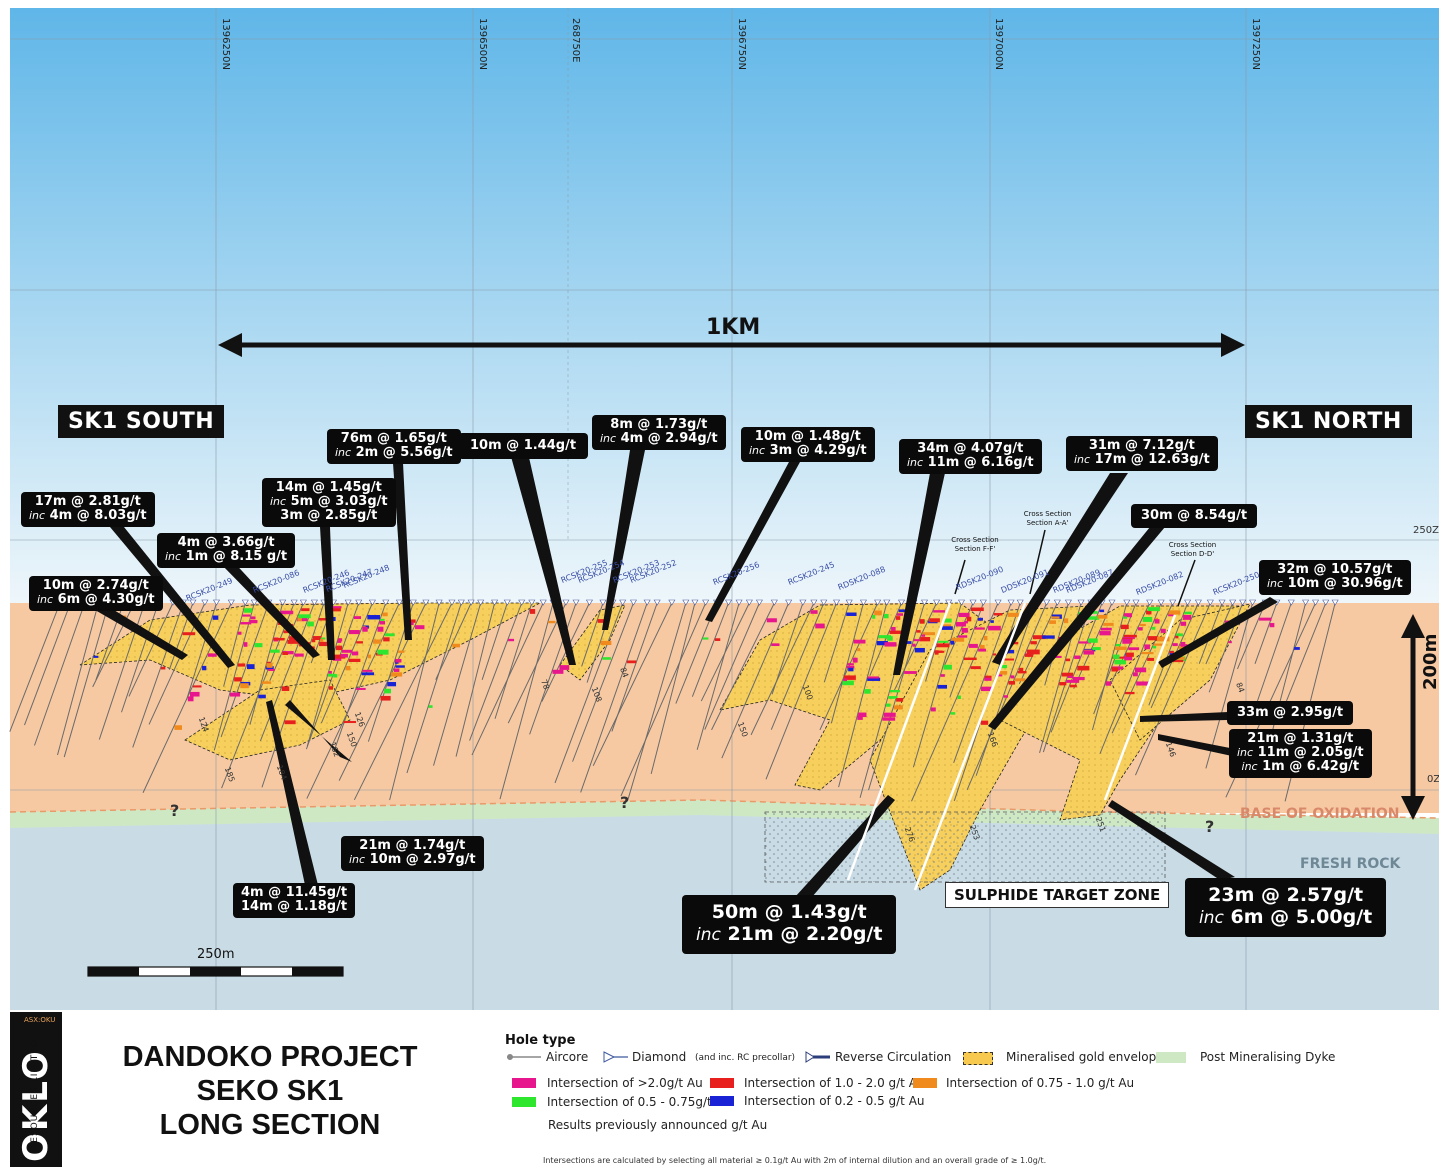  What do you see at coordinates (1011, 746) in the screenshot?
I see `cross-section-lines` at bounding box center [1011, 746].